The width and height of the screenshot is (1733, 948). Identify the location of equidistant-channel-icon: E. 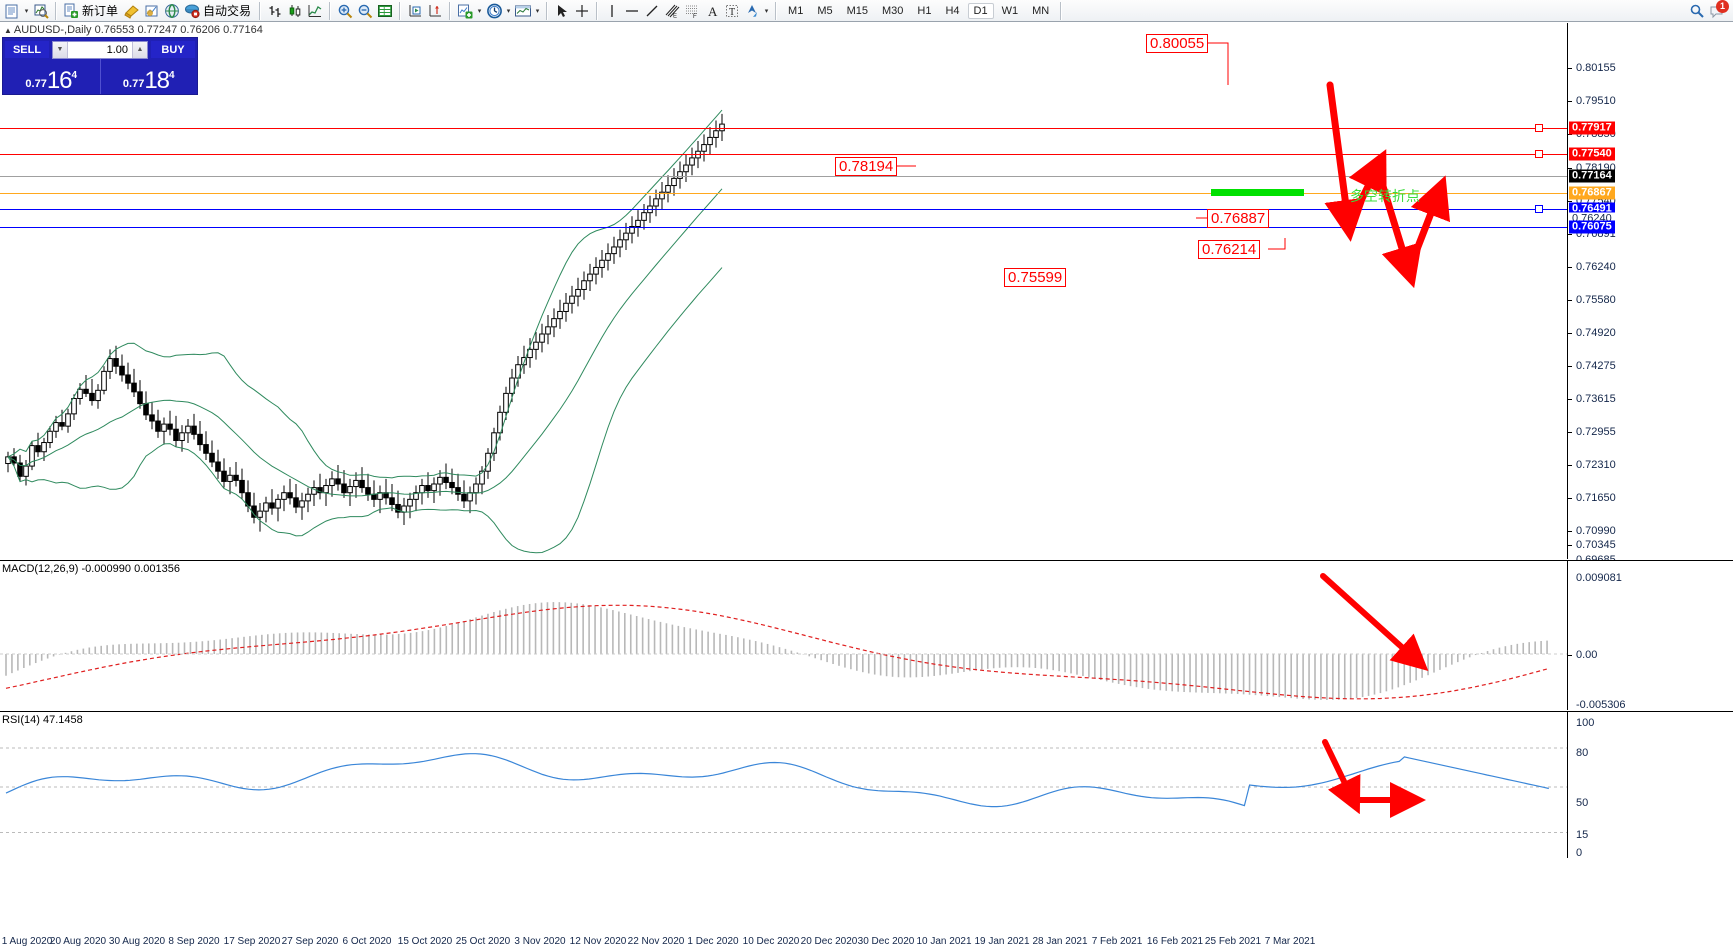
(672, 11).